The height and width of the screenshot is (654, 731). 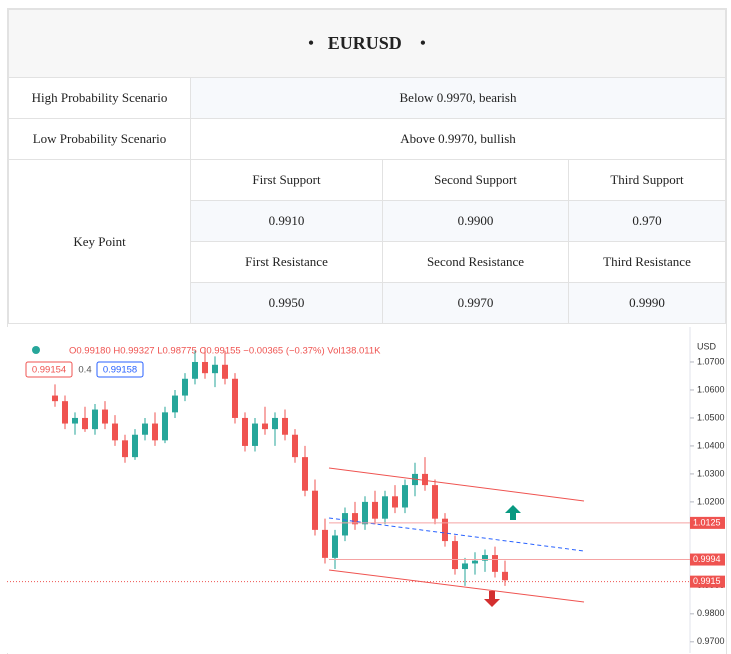 I want to click on cell: Third Support, so click(x=647, y=180).